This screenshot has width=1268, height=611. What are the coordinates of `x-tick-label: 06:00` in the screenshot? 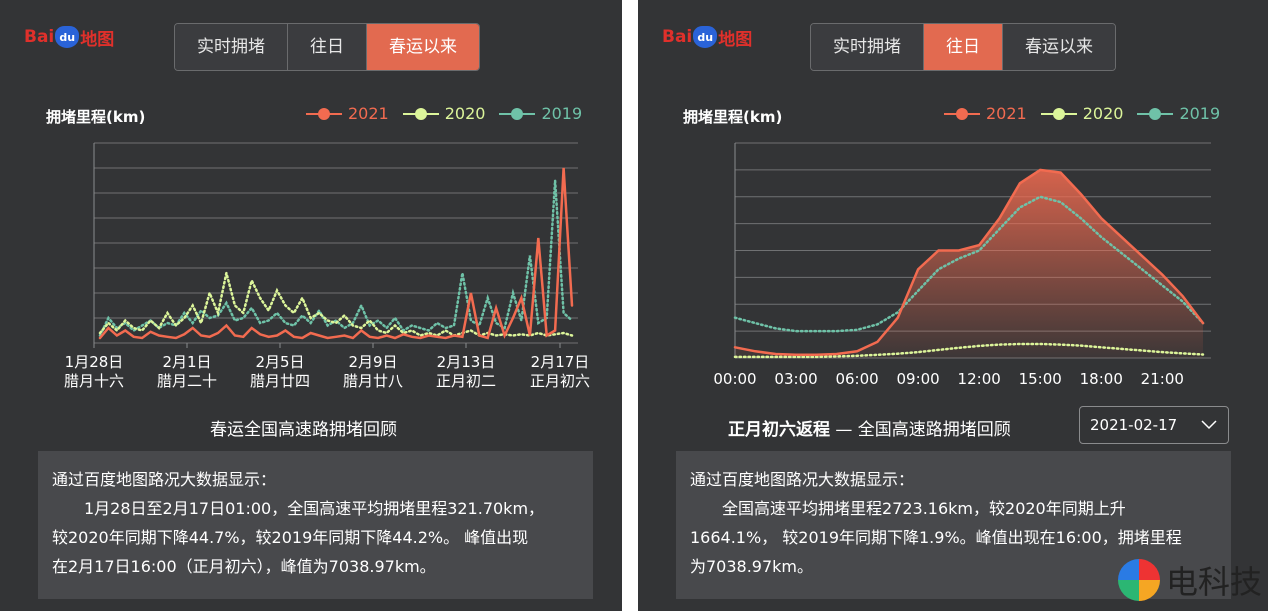 It's located at (856, 379).